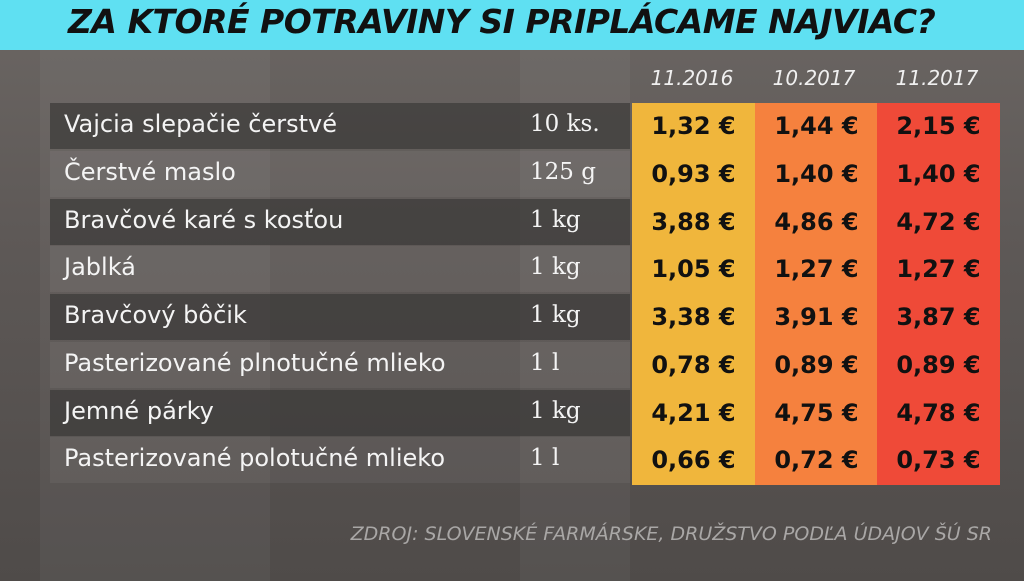 The width and height of the screenshot is (1024, 581). Describe the element at coordinates (139, 410) in the screenshot. I see `product-name: Jemné párky` at that location.